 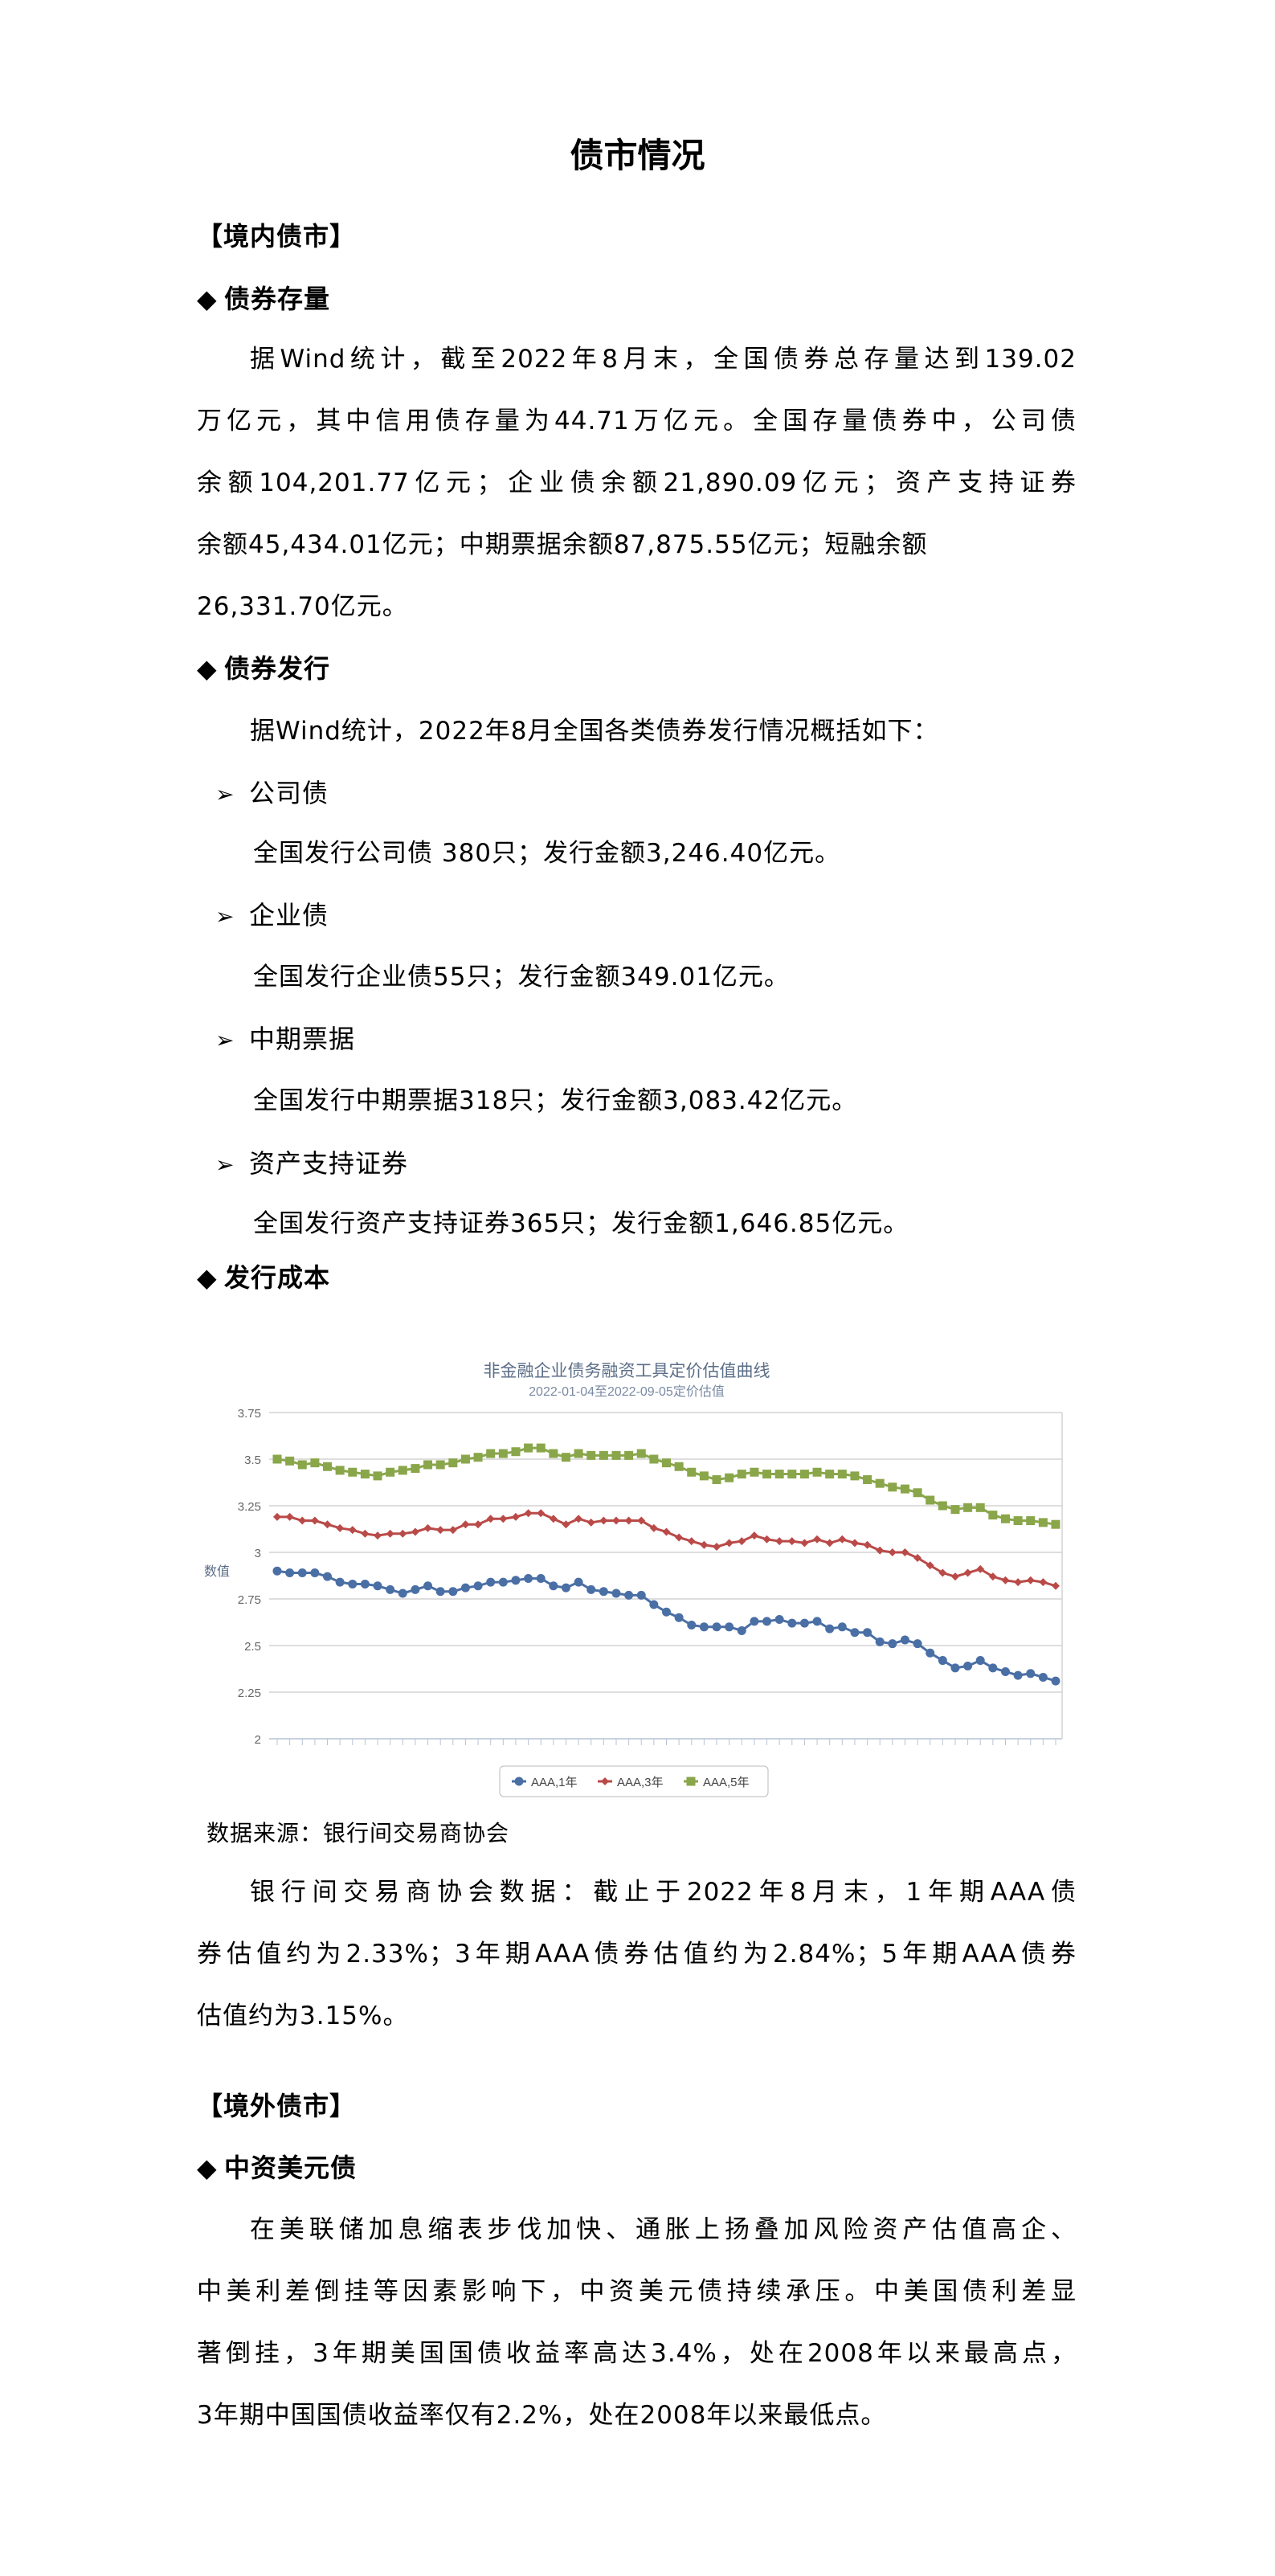 I want to click on usd-line: 著倒挂，3年期美国国债收益率高达3.4%，处在2008年以来最高点，, so click(x=637, y=2353).